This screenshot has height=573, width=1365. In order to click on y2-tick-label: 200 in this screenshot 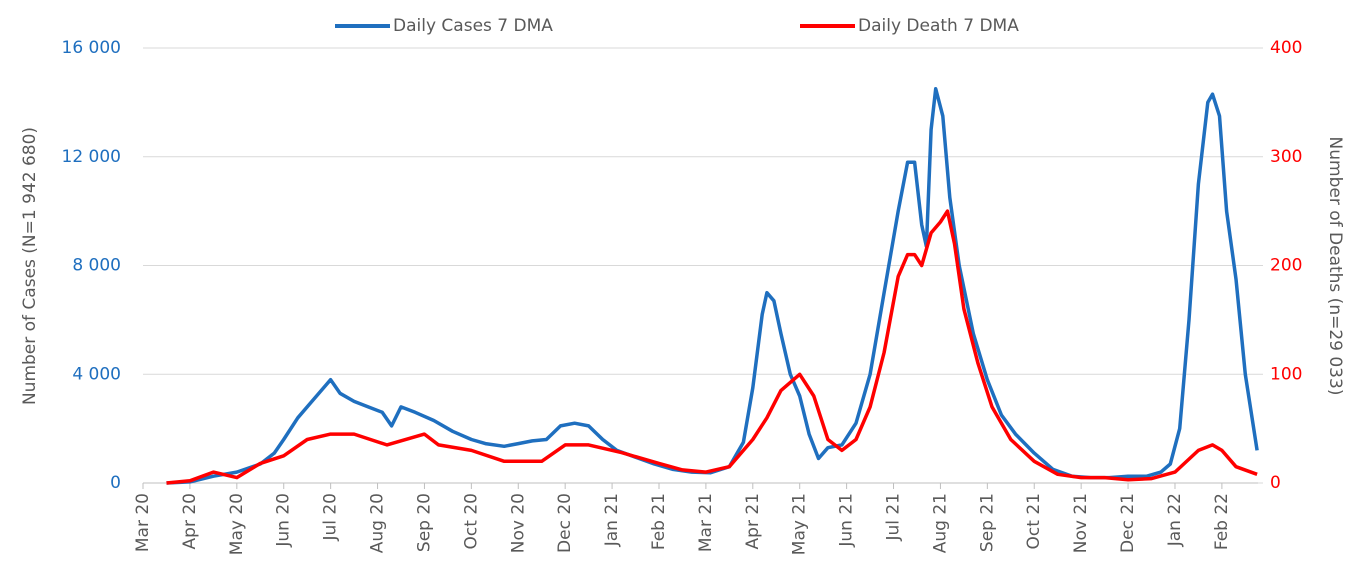, I will do `click(1286, 266)`.